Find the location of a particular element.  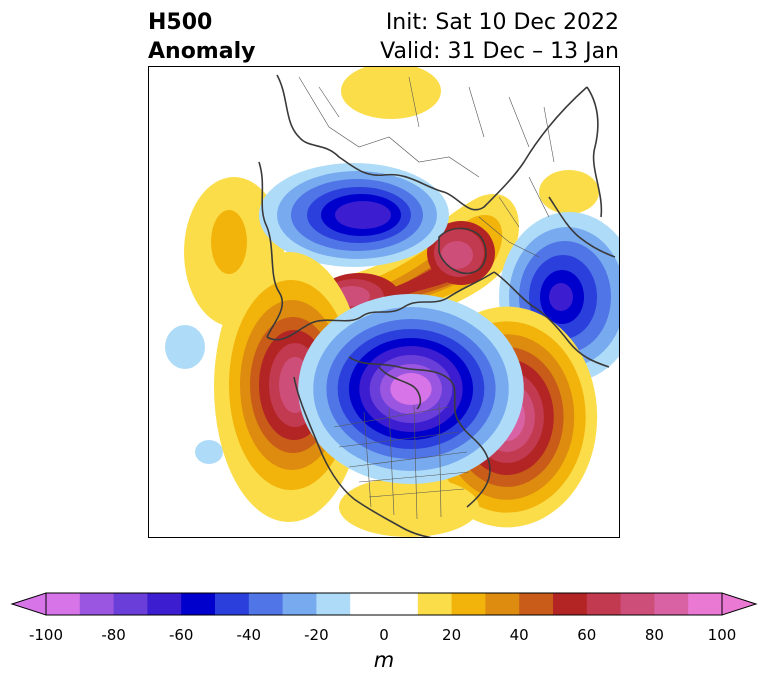

colorbar-tick-label: -20 is located at coordinates (316, 635).